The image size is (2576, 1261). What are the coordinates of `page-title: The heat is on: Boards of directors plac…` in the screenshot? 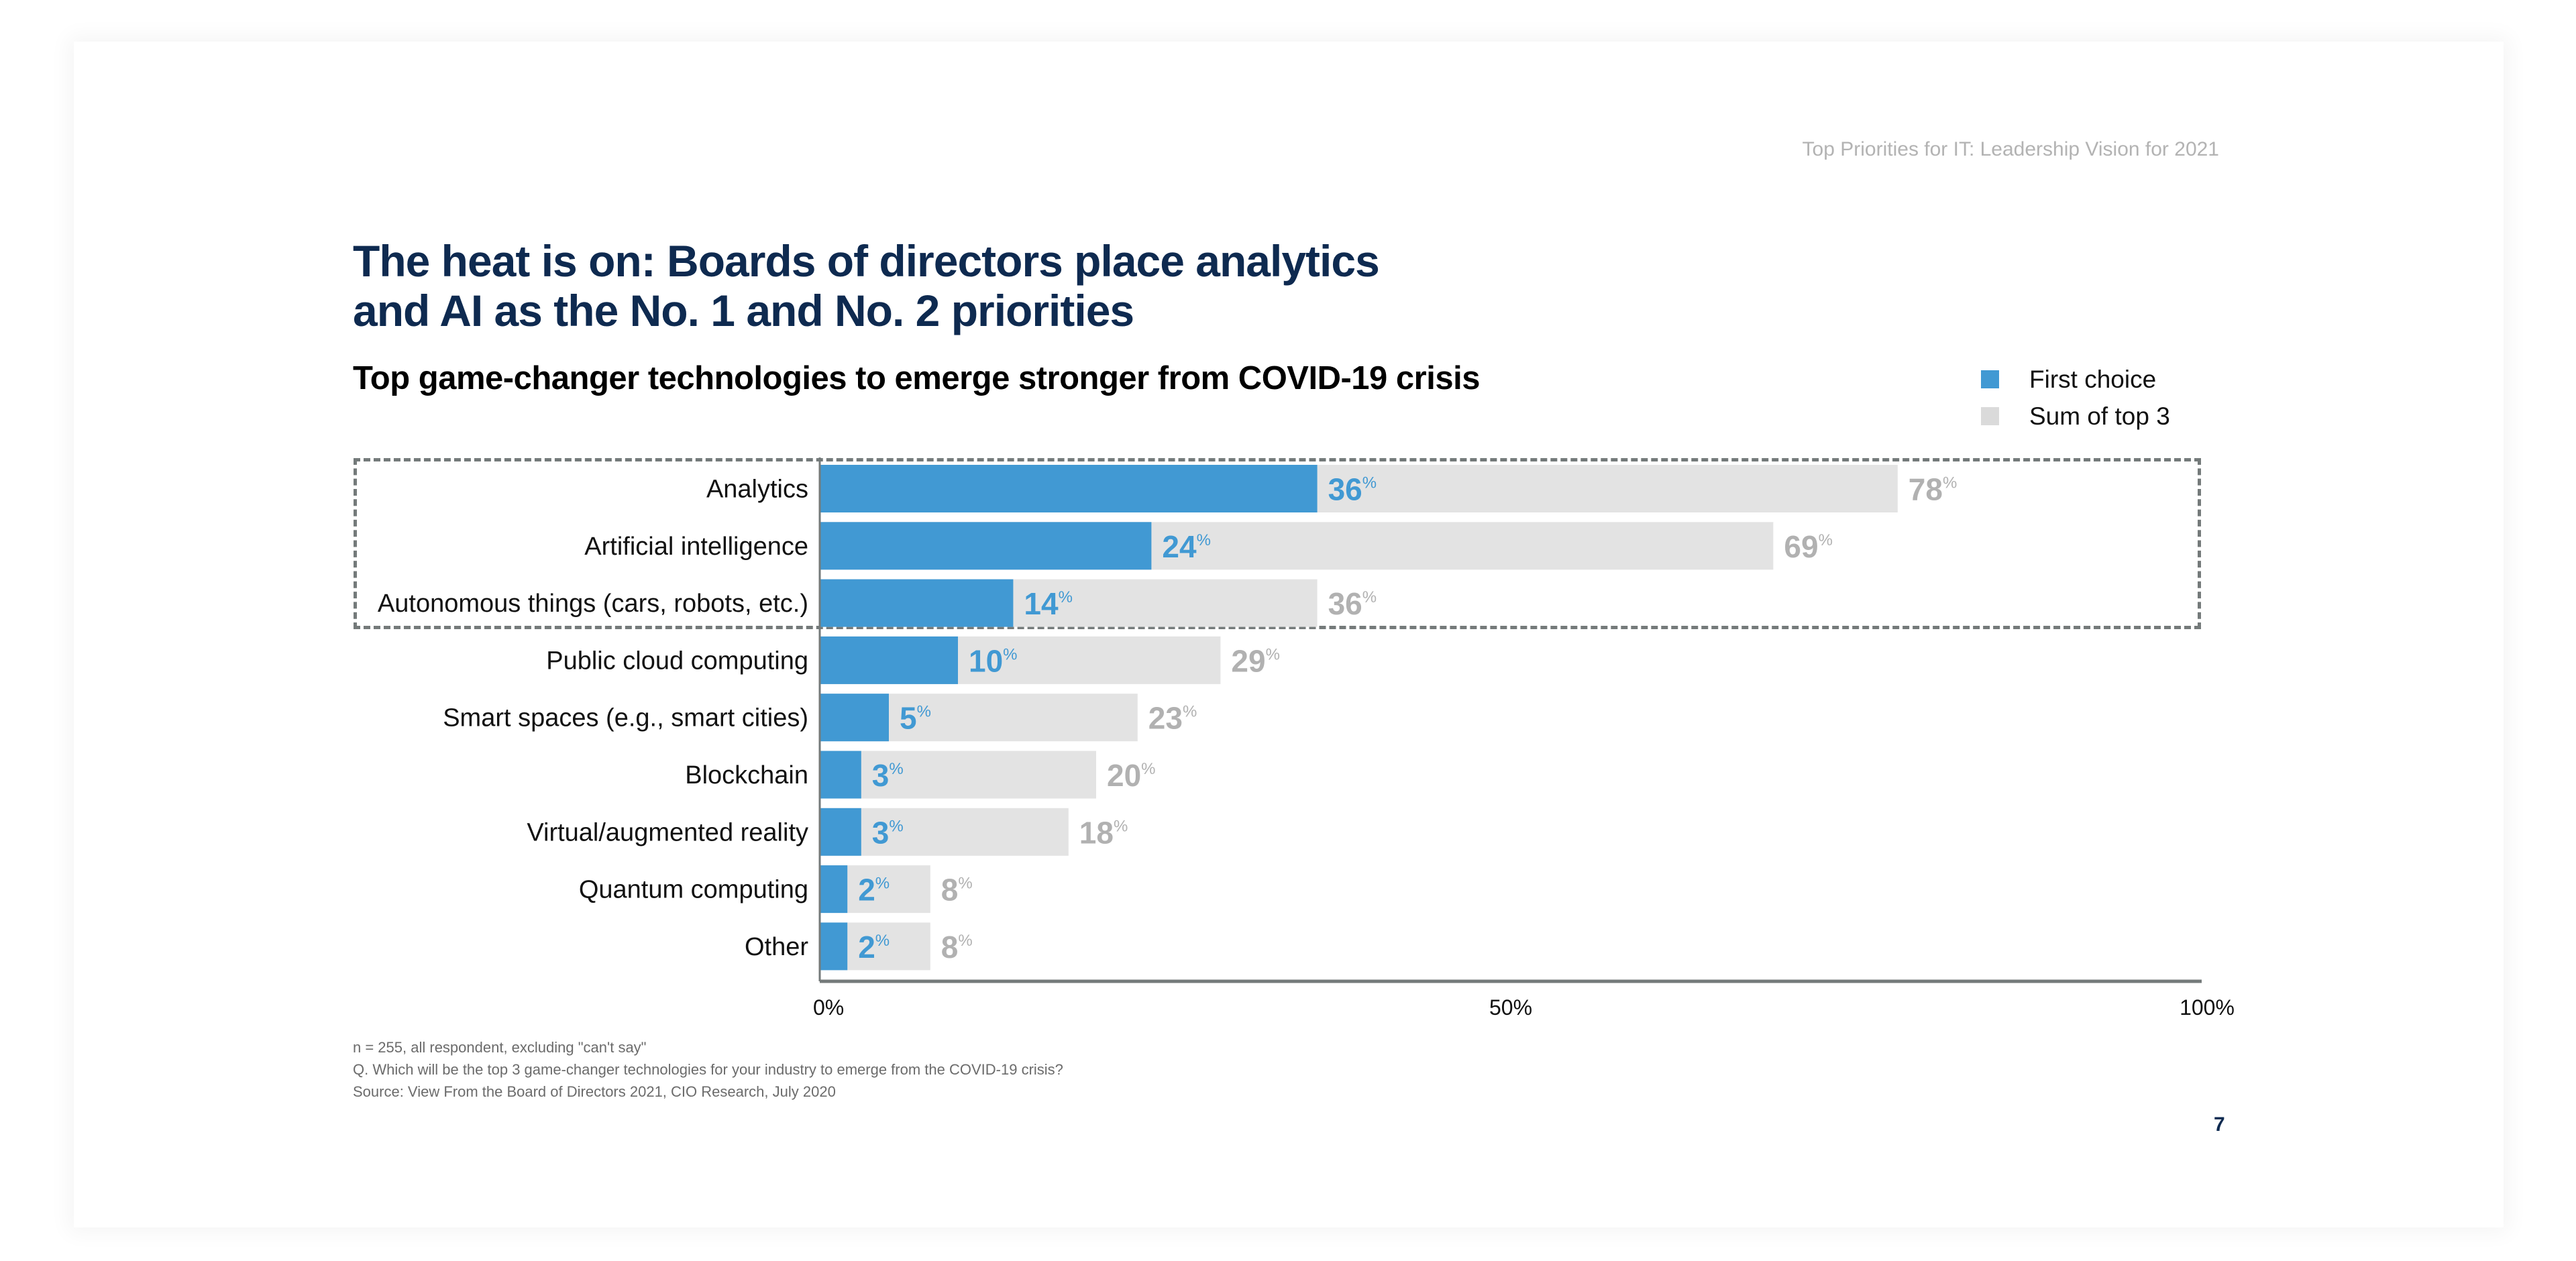 It's located at (1024, 286).